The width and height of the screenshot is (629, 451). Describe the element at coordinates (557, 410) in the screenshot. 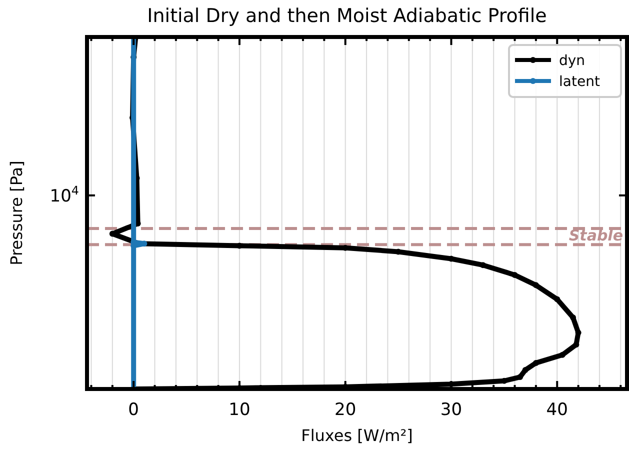

I see `x-tick-label: 40` at that location.